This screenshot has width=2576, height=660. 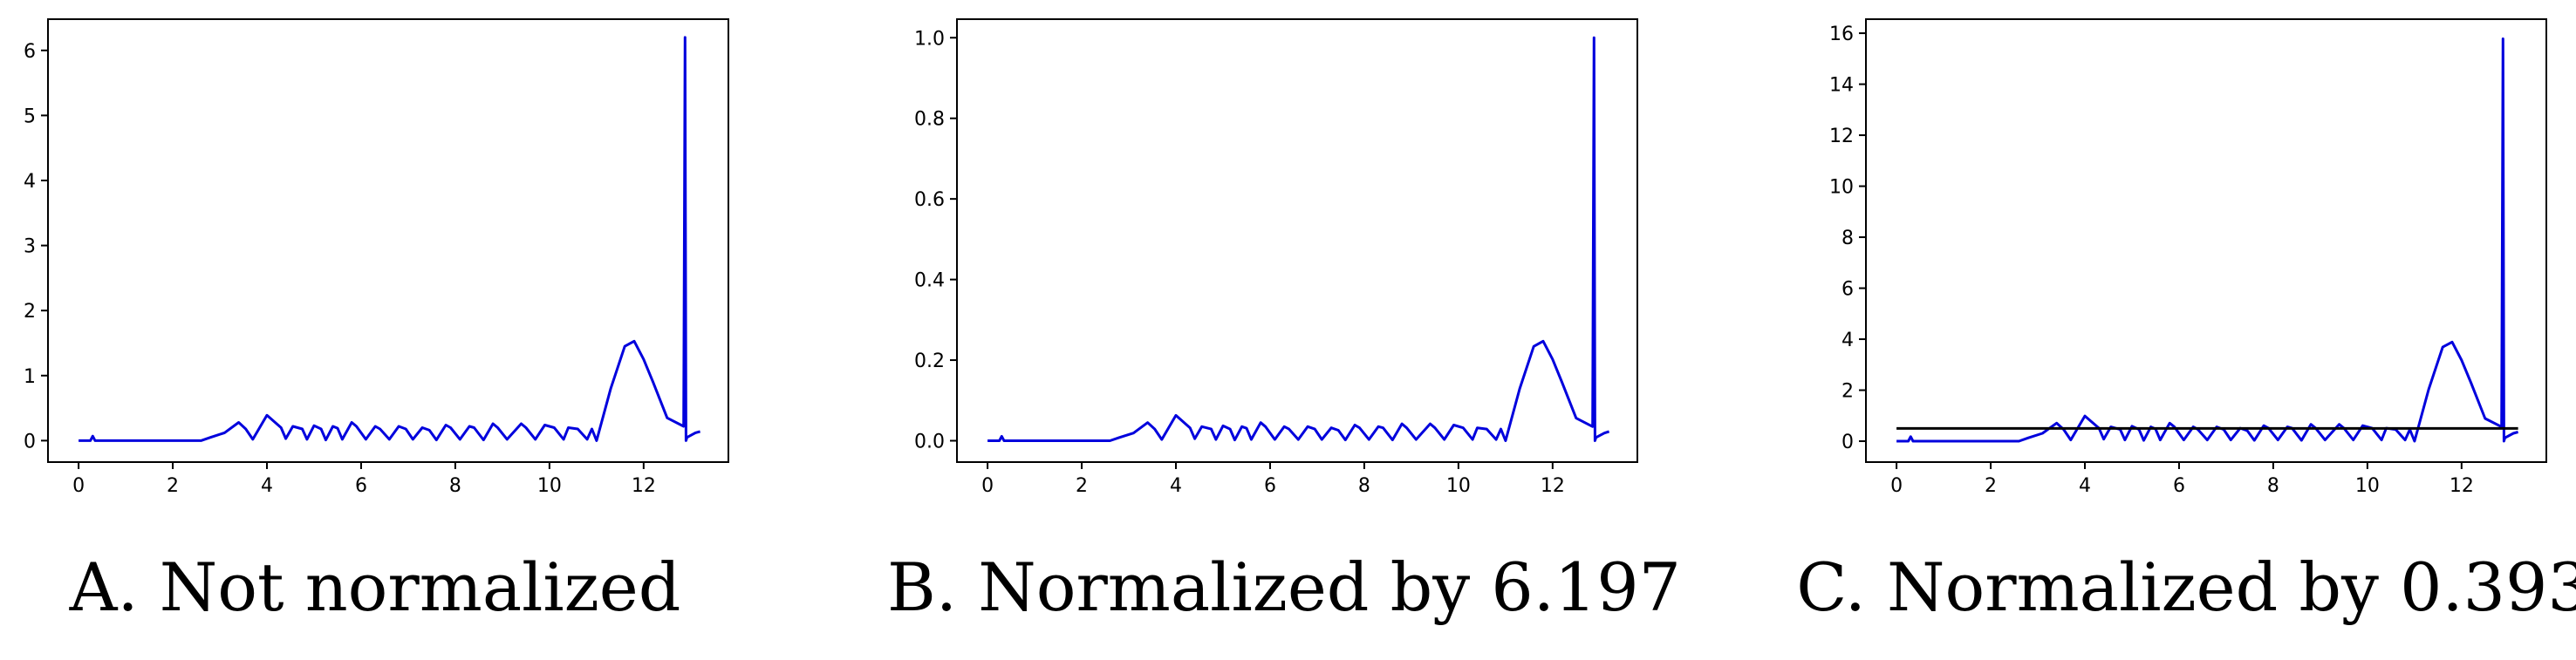 What do you see at coordinates (30, 377) in the screenshot?
I see `panel-a-y-tick-label: 1` at bounding box center [30, 377].